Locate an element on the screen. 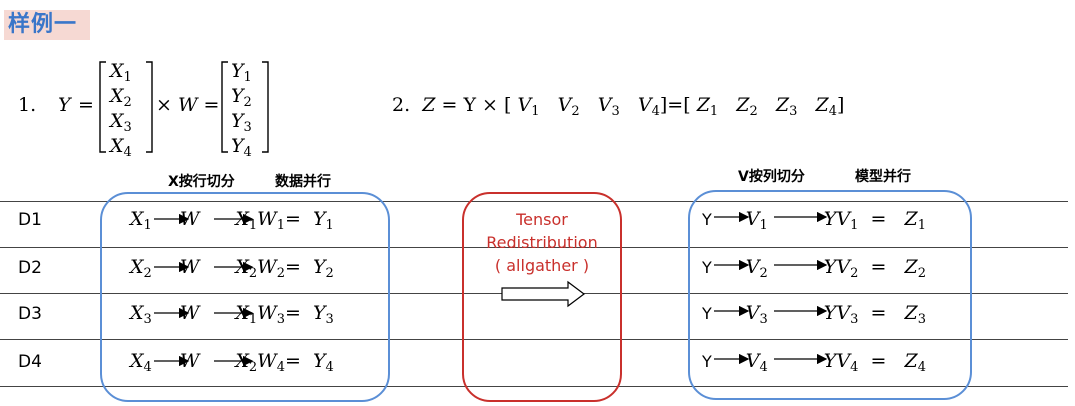  eq2-mid: = Y × [ is located at coordinates (476, 105).